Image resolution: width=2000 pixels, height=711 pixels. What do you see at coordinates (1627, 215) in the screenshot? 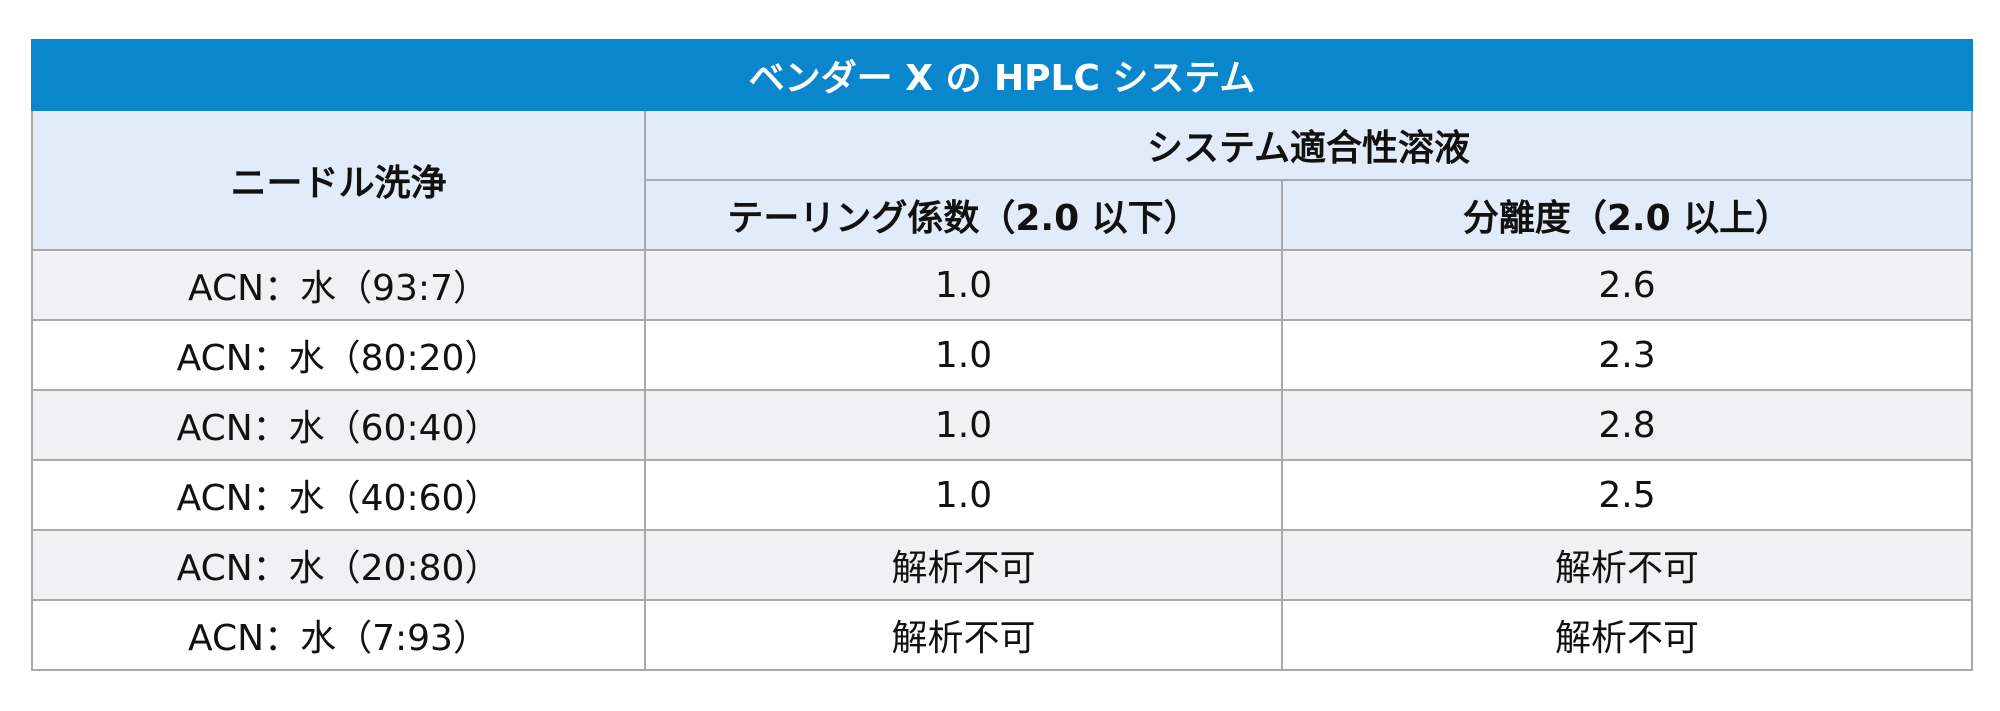
I see `header-resolution: 分離度（2.0 以上）` at bounding box center [1627, 215].